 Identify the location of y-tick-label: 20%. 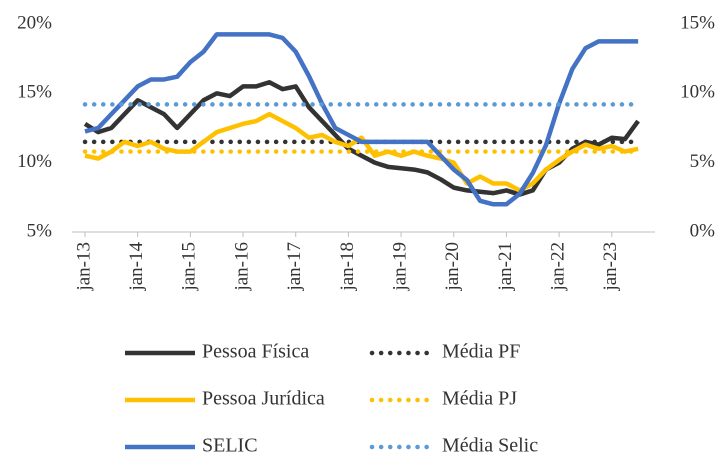
(34, 22).